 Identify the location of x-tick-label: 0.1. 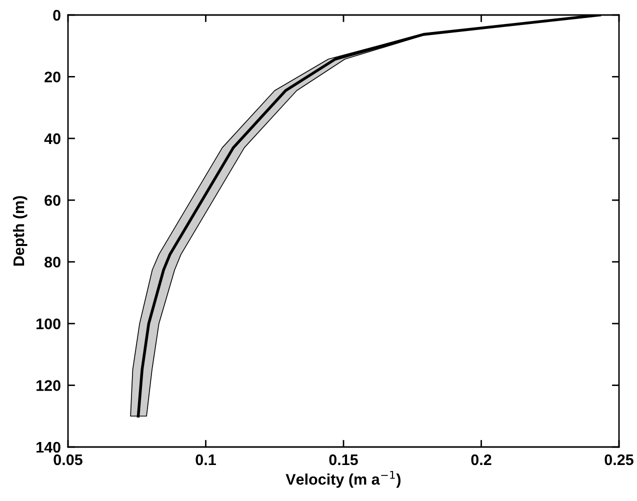
(206, 460).